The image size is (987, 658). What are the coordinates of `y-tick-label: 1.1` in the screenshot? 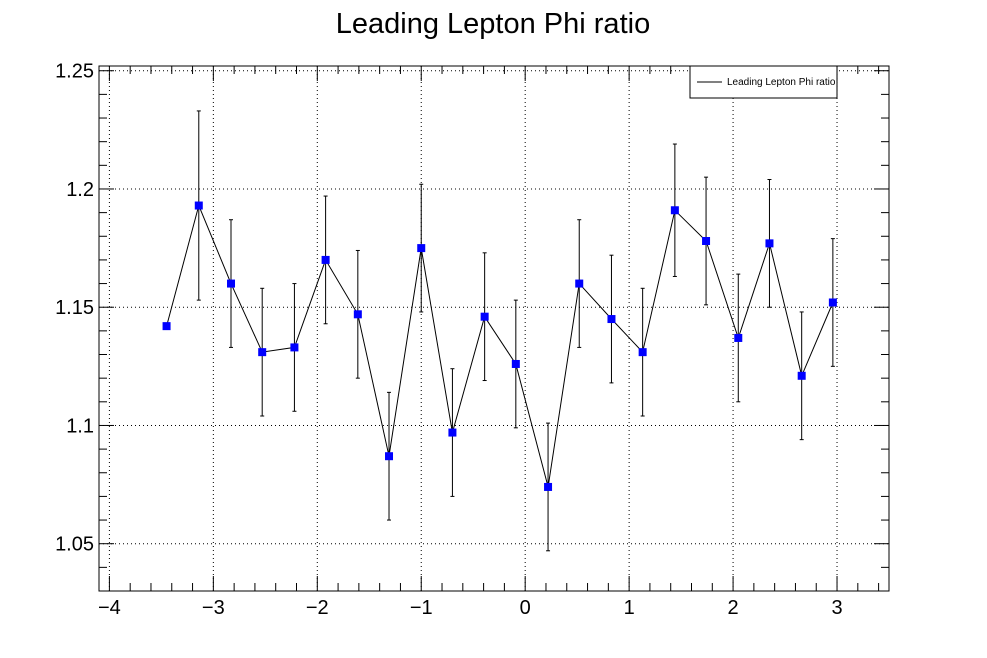 It's located at (80, 426).